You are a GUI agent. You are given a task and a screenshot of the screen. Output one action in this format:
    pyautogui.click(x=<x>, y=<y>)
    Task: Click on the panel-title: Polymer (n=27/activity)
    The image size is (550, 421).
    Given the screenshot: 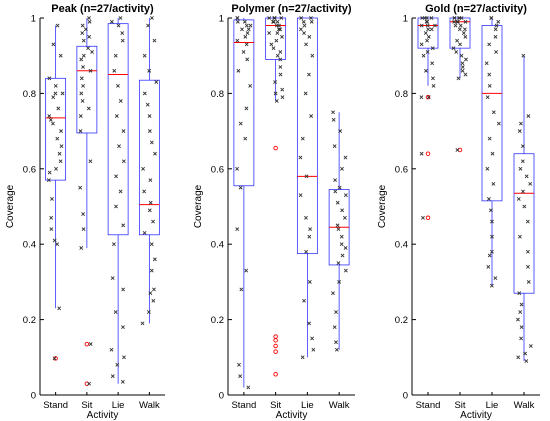 What is the action you would take?
    pyautogui.click(x=291, y=9)
    